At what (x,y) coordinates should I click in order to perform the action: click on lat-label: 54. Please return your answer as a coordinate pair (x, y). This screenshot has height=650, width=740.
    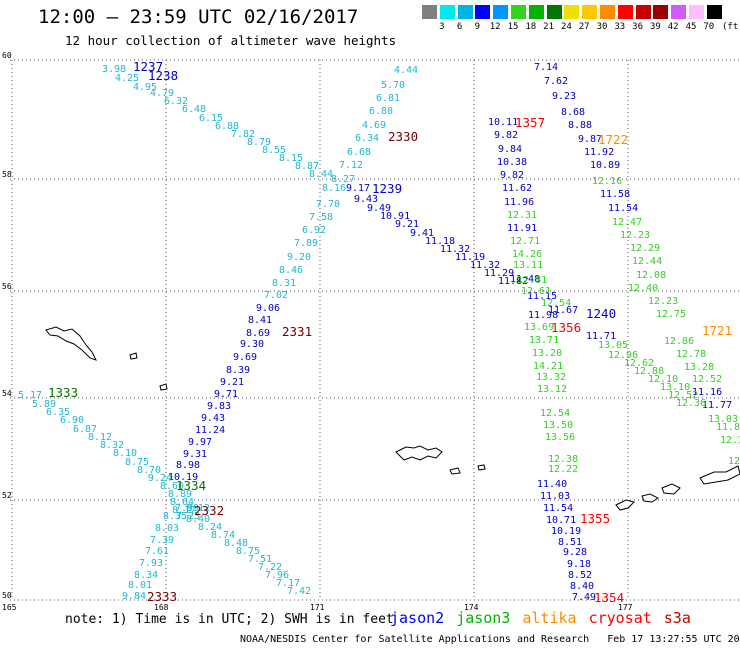
    Looking at the image, I should click on (7, 393).